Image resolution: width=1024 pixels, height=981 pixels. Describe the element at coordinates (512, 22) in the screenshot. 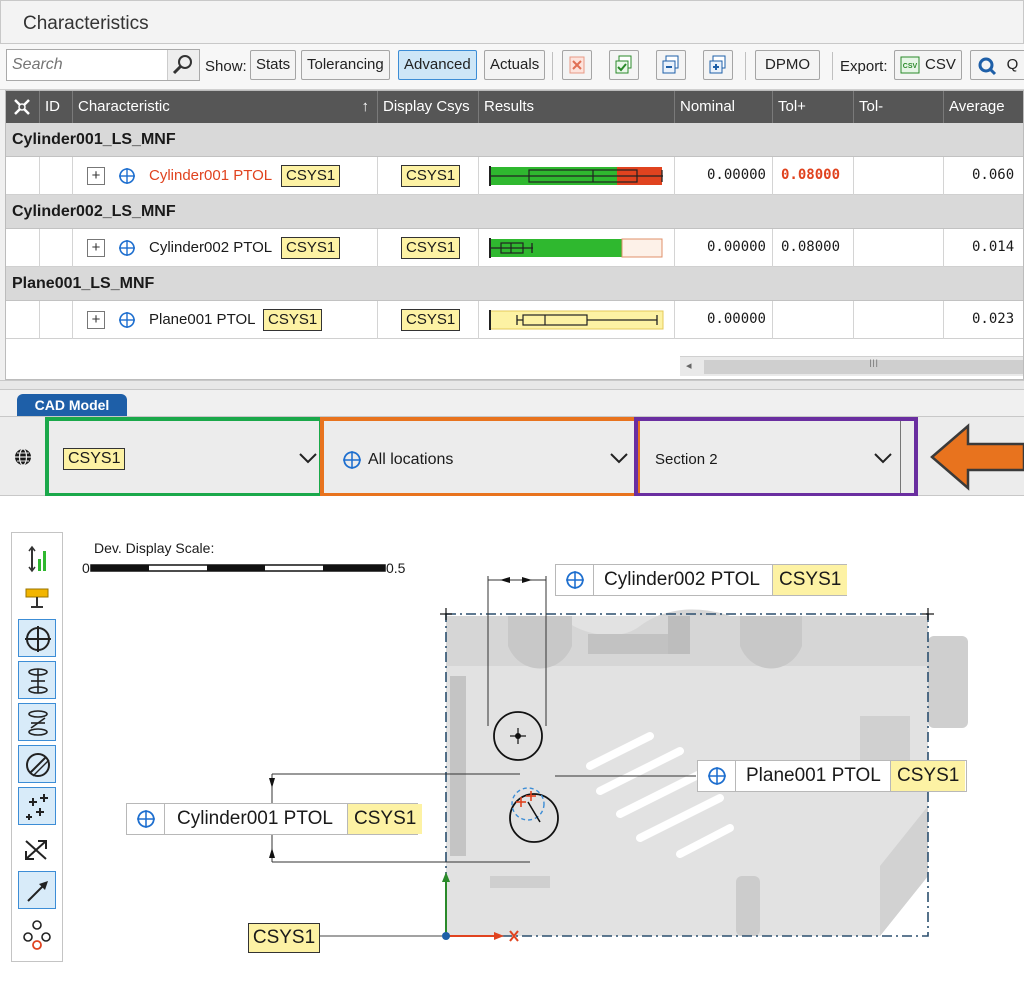

I see `characteristics-panel-header: Characteristics` at that location.